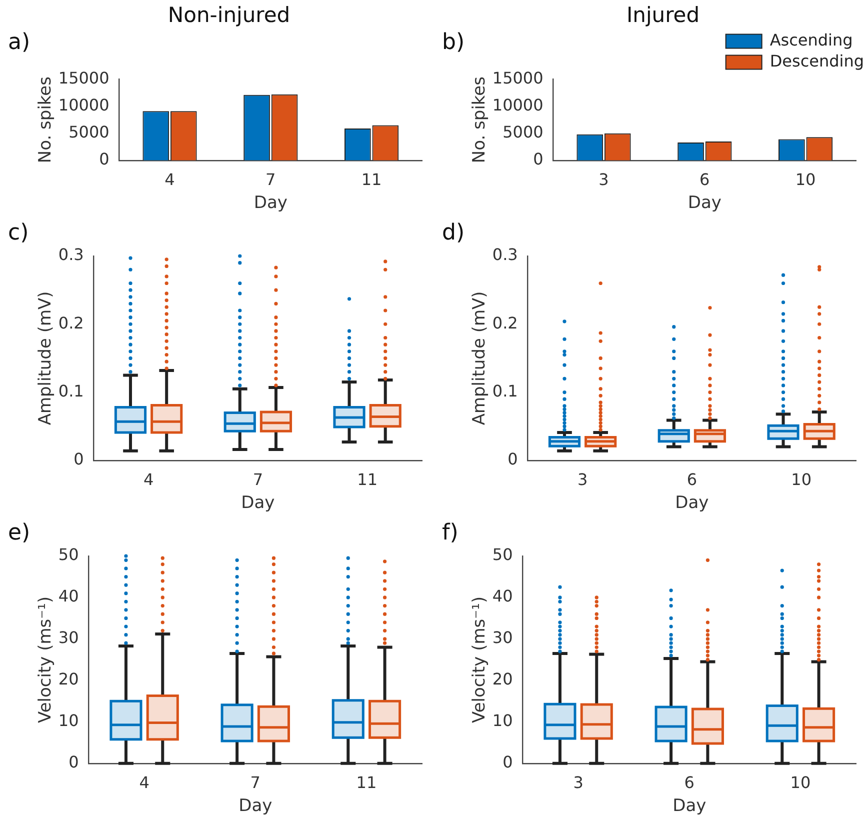  I want to click on legend-label: Ascending, so click(811, 40).